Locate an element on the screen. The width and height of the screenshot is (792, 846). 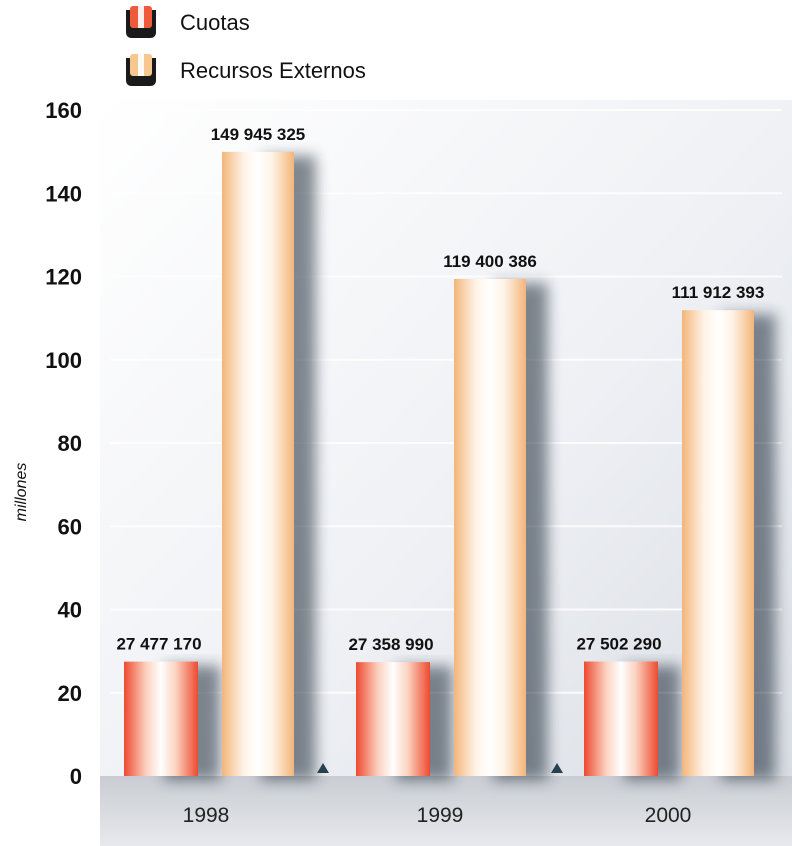
data-label-recursos-externos: 111 912 393 is located at coordinates (718, 292).